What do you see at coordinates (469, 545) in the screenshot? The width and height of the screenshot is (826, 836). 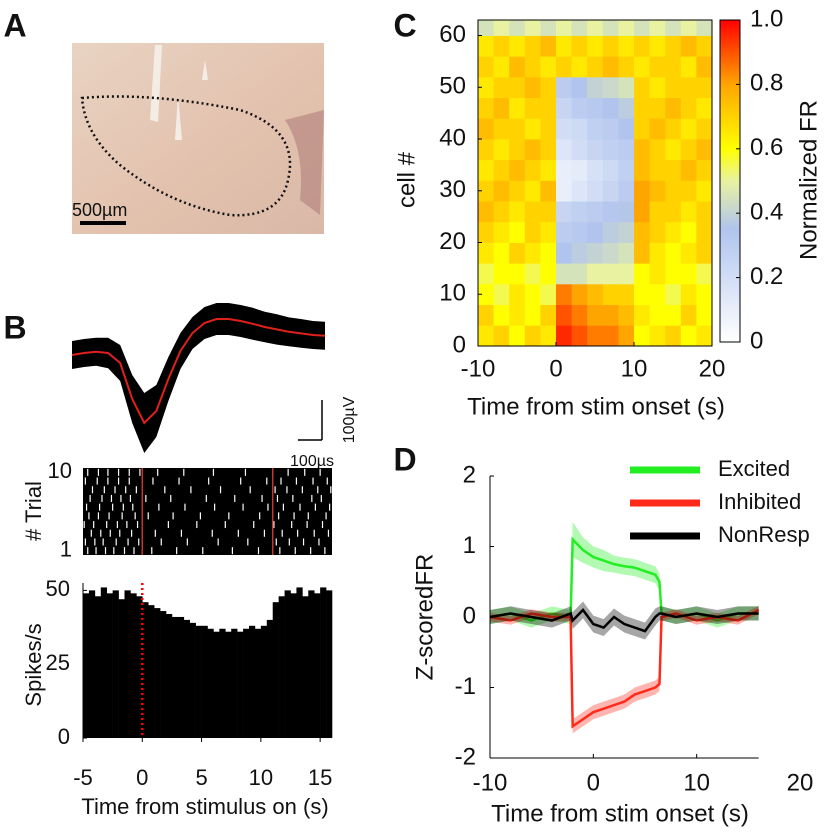 I see `y-tick-label: 1` at bounding box center [469, 545].